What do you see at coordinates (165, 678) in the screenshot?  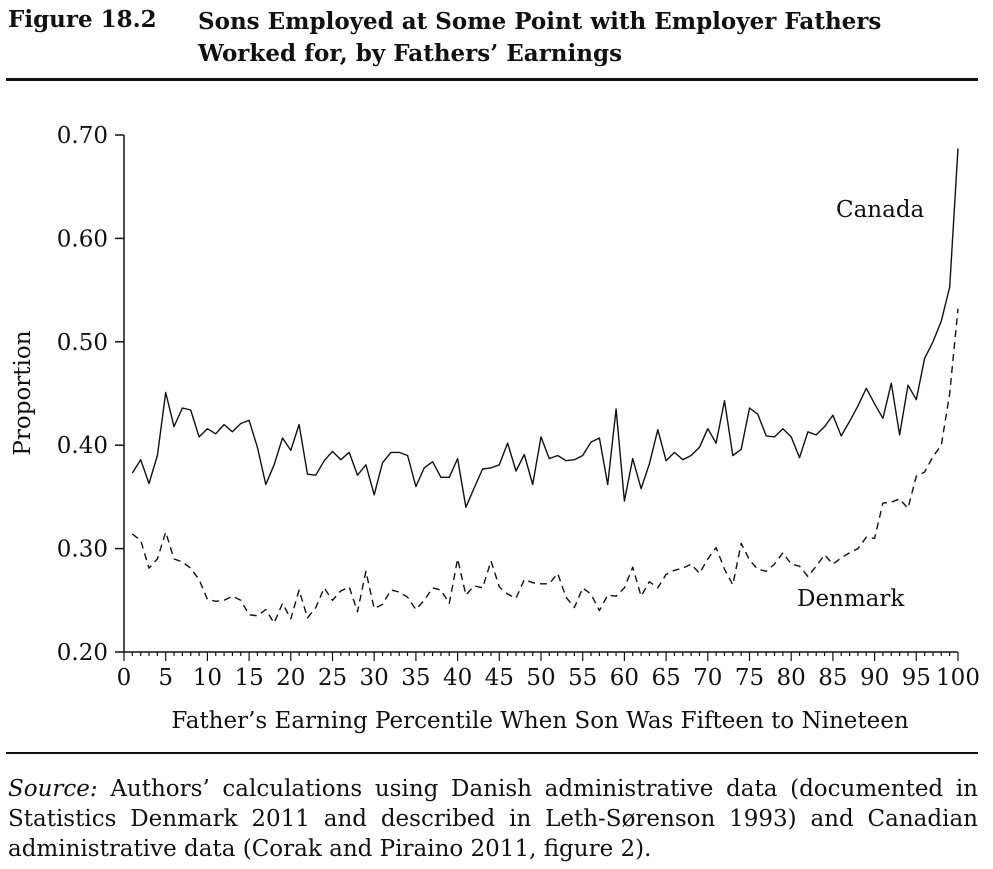 I see `x-tick-label: 5` at bounding box center [165, 678].